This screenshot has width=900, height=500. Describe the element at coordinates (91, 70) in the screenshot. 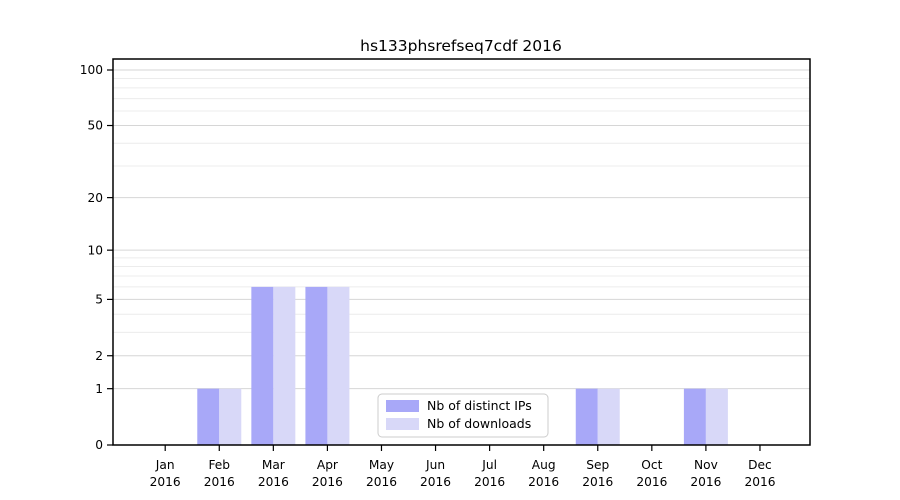

I see `y-tick-label: 100` at that location.